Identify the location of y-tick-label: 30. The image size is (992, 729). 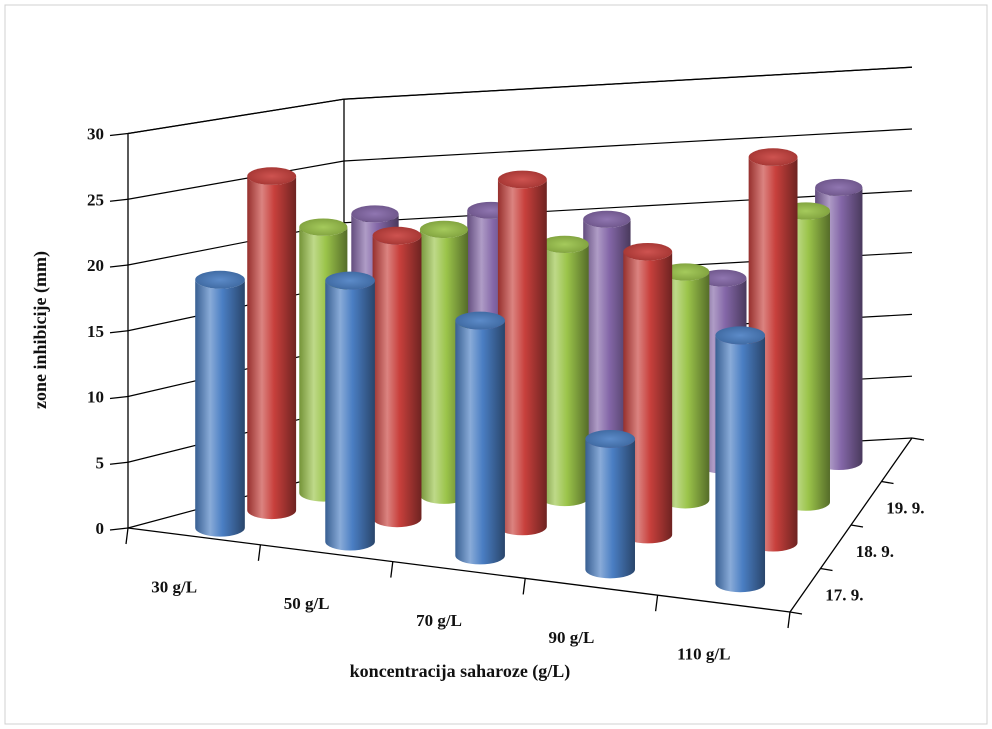
(95, 134).